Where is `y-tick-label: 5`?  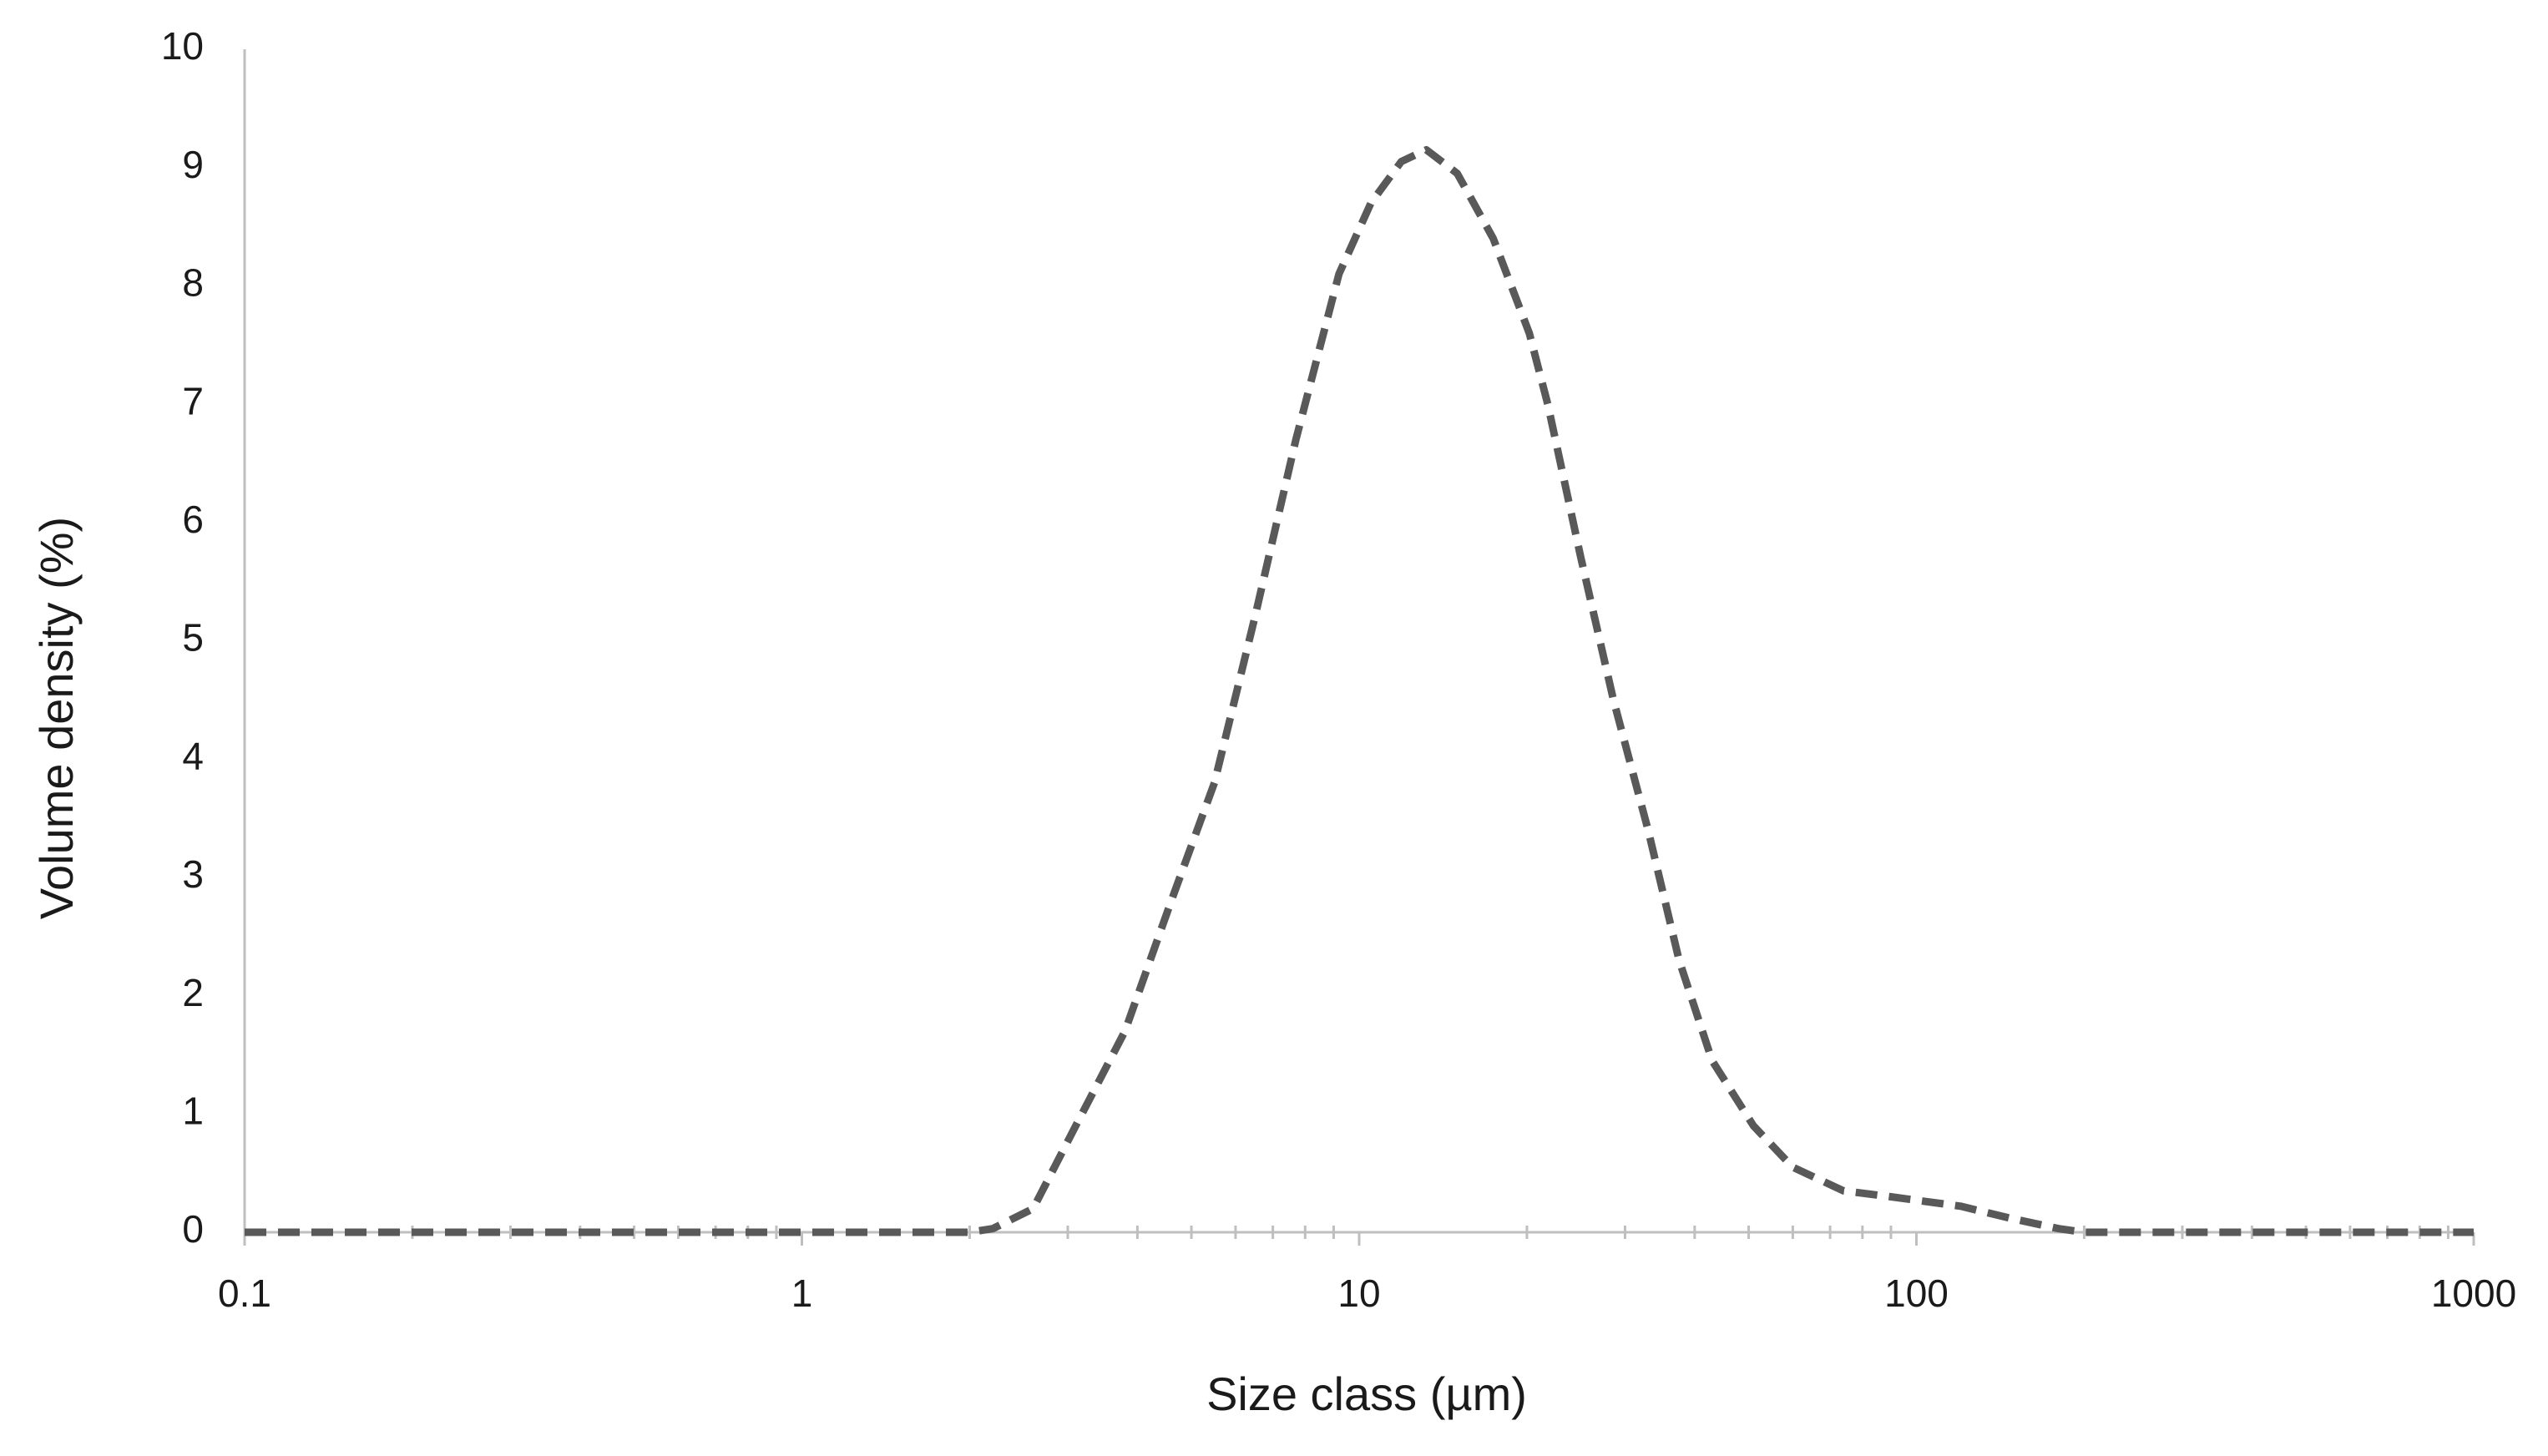 y-tick-label: 5 is located at coordinates (193, 638).